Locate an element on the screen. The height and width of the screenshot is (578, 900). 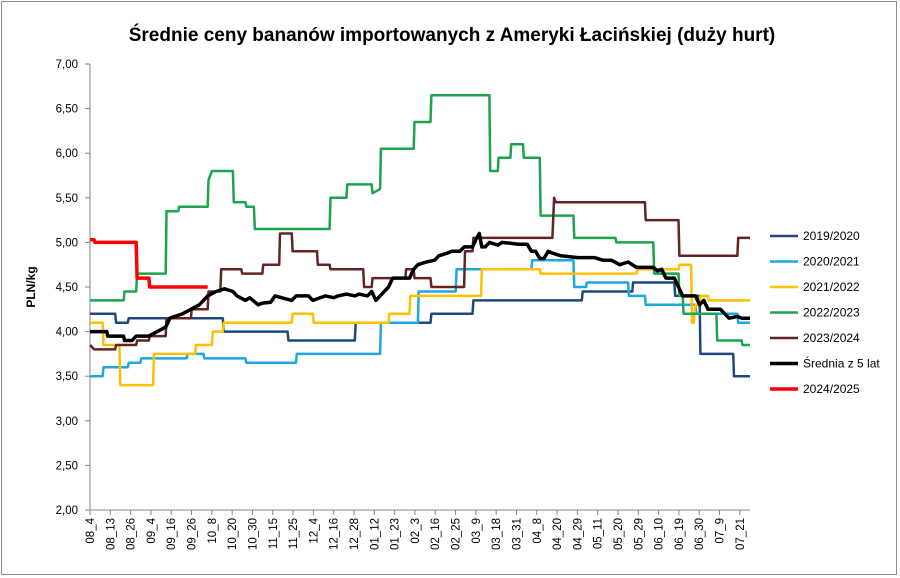
x-tick-label: 04_29 is located at coordinates (578, 534).